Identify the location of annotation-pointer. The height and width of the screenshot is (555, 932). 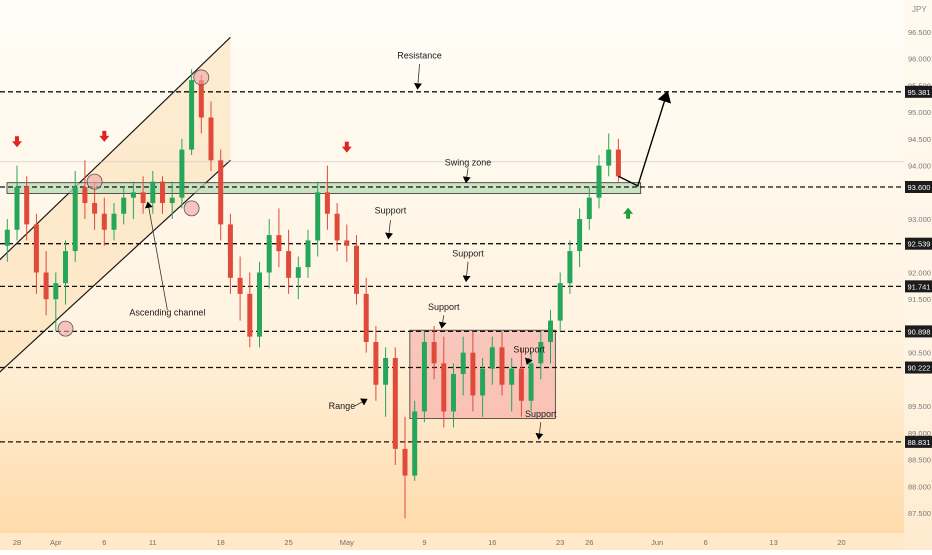
(529, 361).